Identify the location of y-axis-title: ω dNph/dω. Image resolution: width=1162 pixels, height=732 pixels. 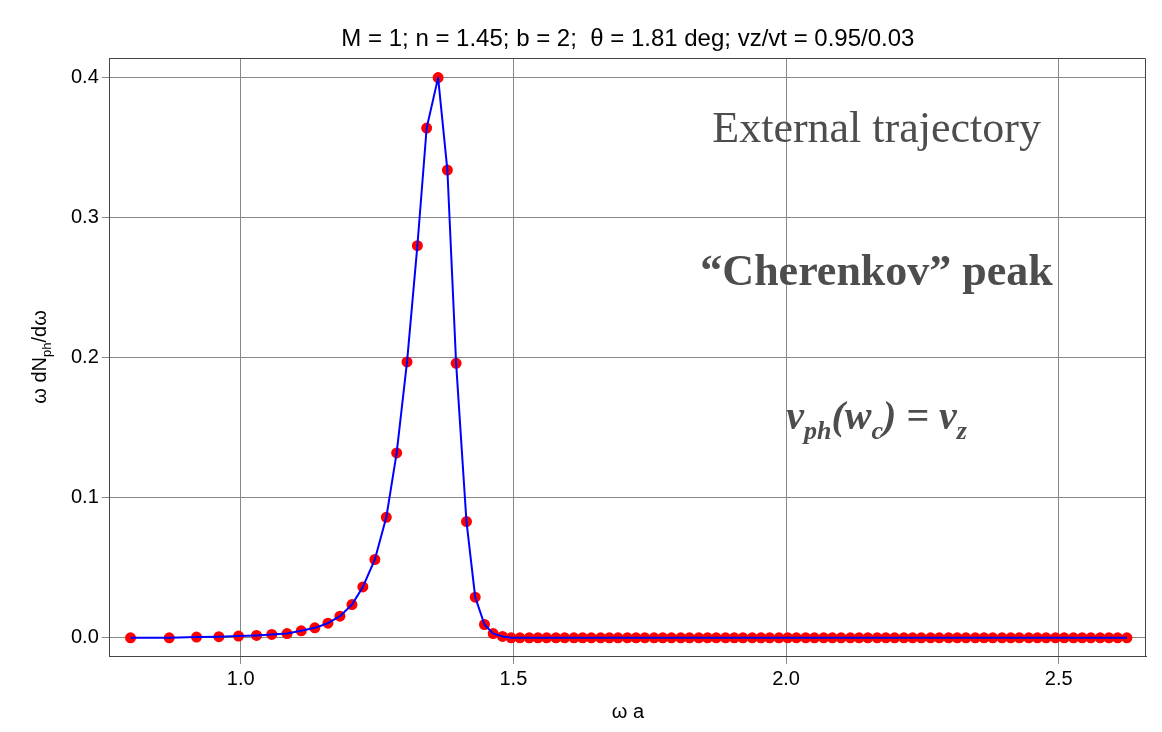
(41, 357).